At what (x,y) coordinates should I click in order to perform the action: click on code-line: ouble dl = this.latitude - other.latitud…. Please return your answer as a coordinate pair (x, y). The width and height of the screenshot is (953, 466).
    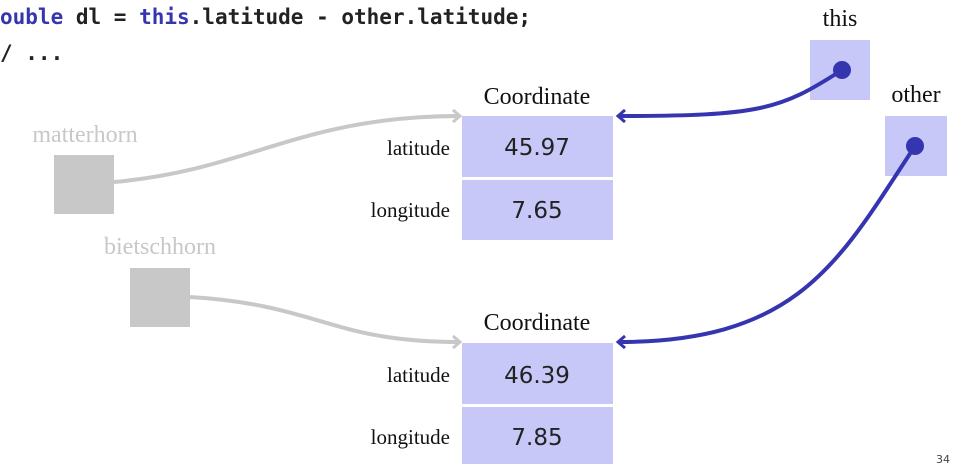
    Looking at the image, I should click on (265, 17).